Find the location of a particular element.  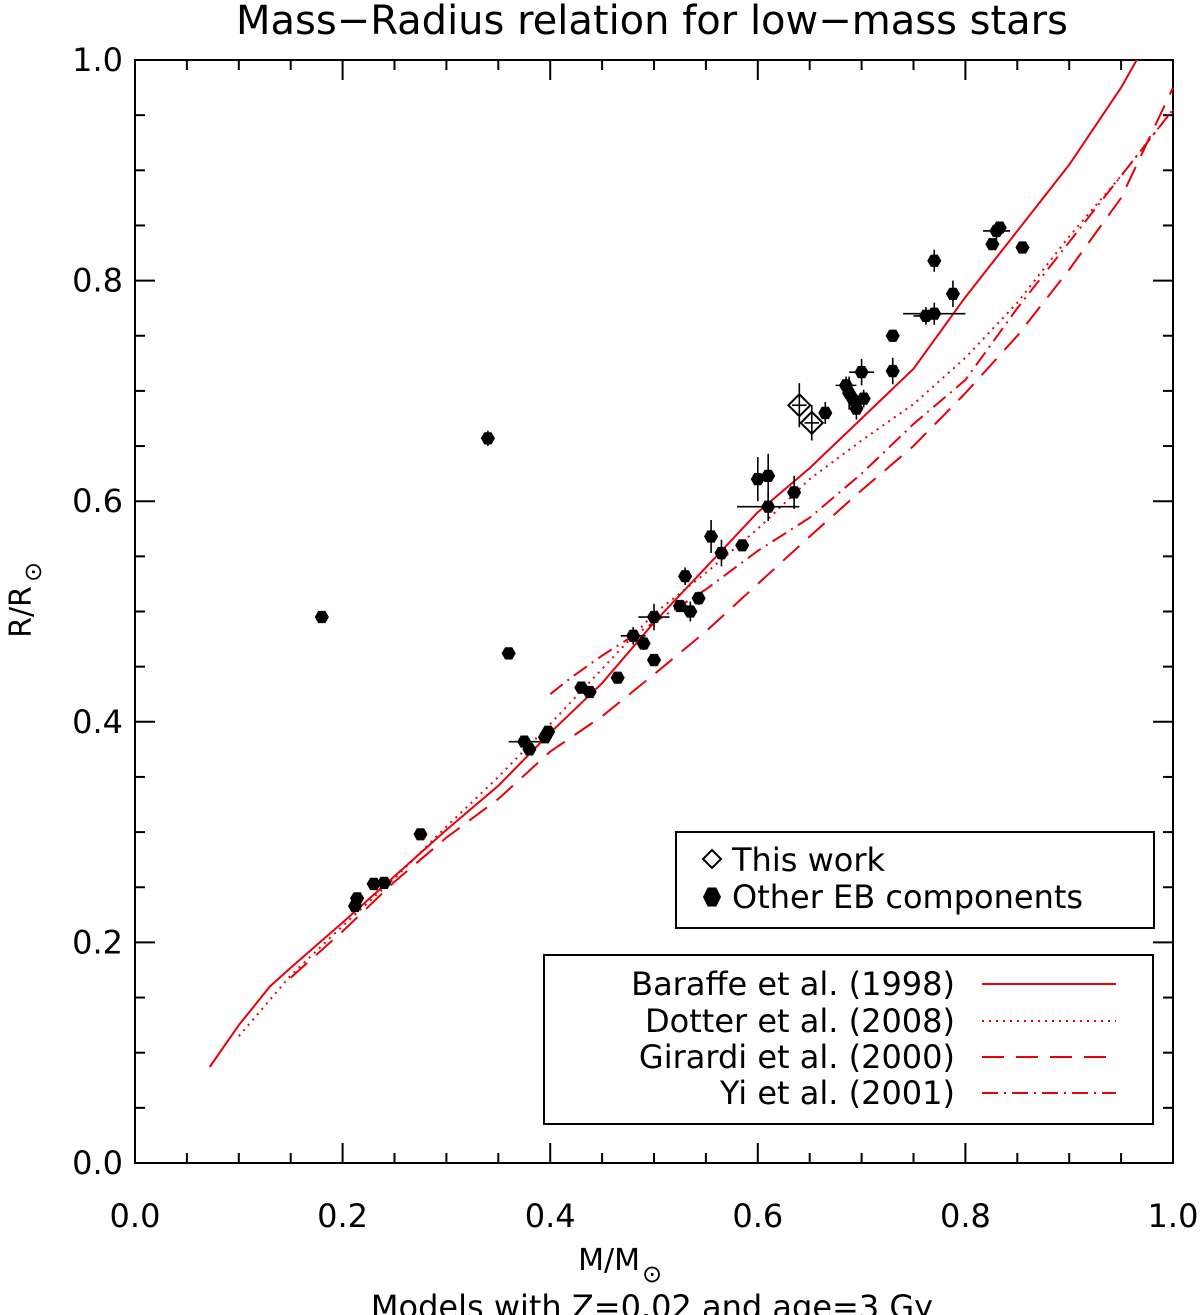

y-axis-label-symbol: ⊙ is located at coordinates (33, 572).